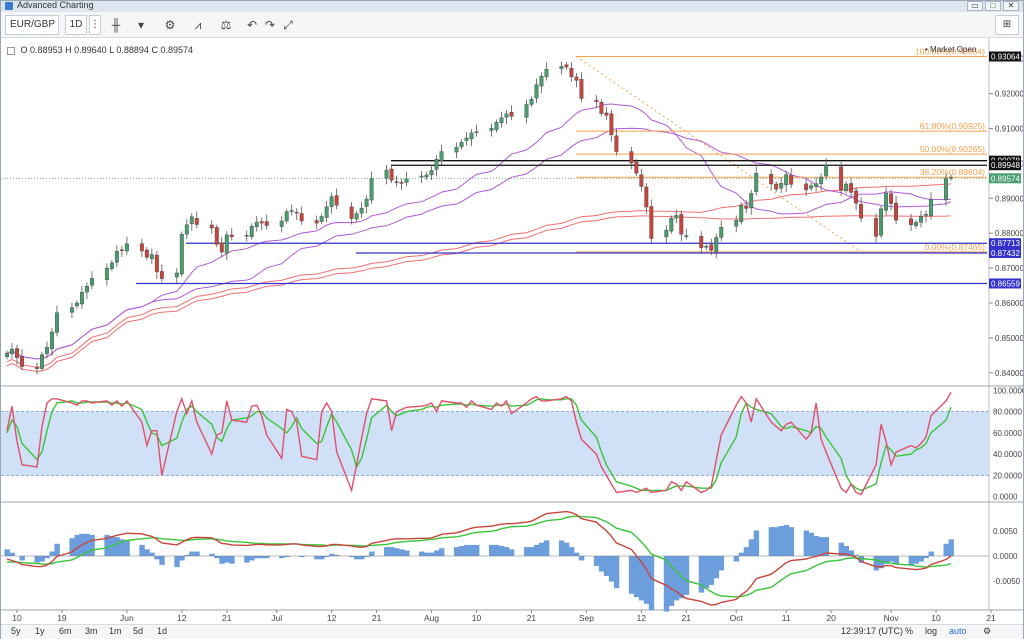 The height and width of the screenshot is (639, 1024). What do you see at coordinates (1011, 6) in the screenshot?
I see `close-button: ✕` at bounding box center [1011, 6].